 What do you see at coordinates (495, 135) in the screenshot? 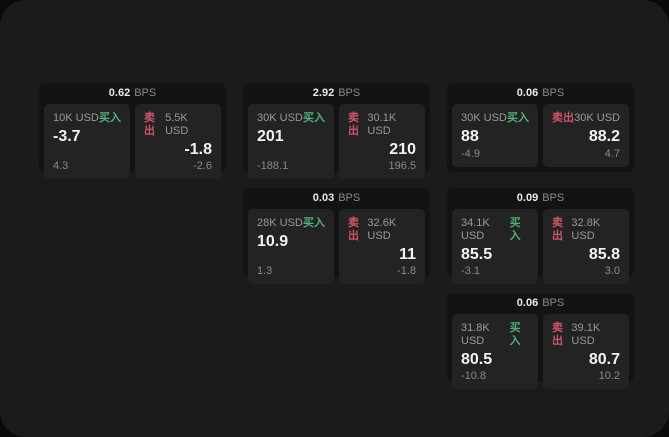
I see `buy-tile: 30K USD 买入 88 -4.9` at bounding box center [495, 135].